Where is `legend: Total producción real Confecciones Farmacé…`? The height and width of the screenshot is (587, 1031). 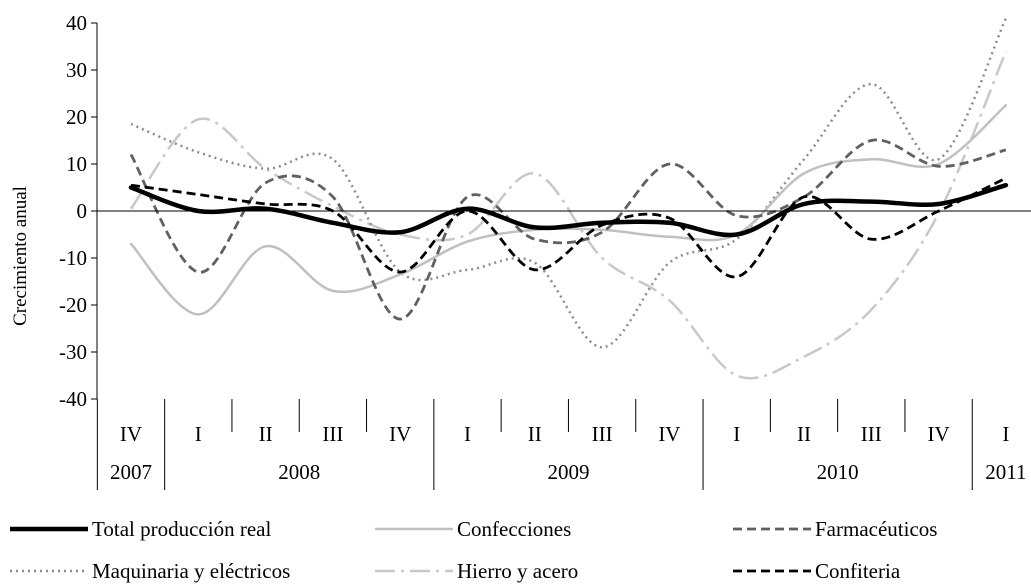 legend: Total producción real Confecciones Farmacé… is located at coordinates (473, 550).